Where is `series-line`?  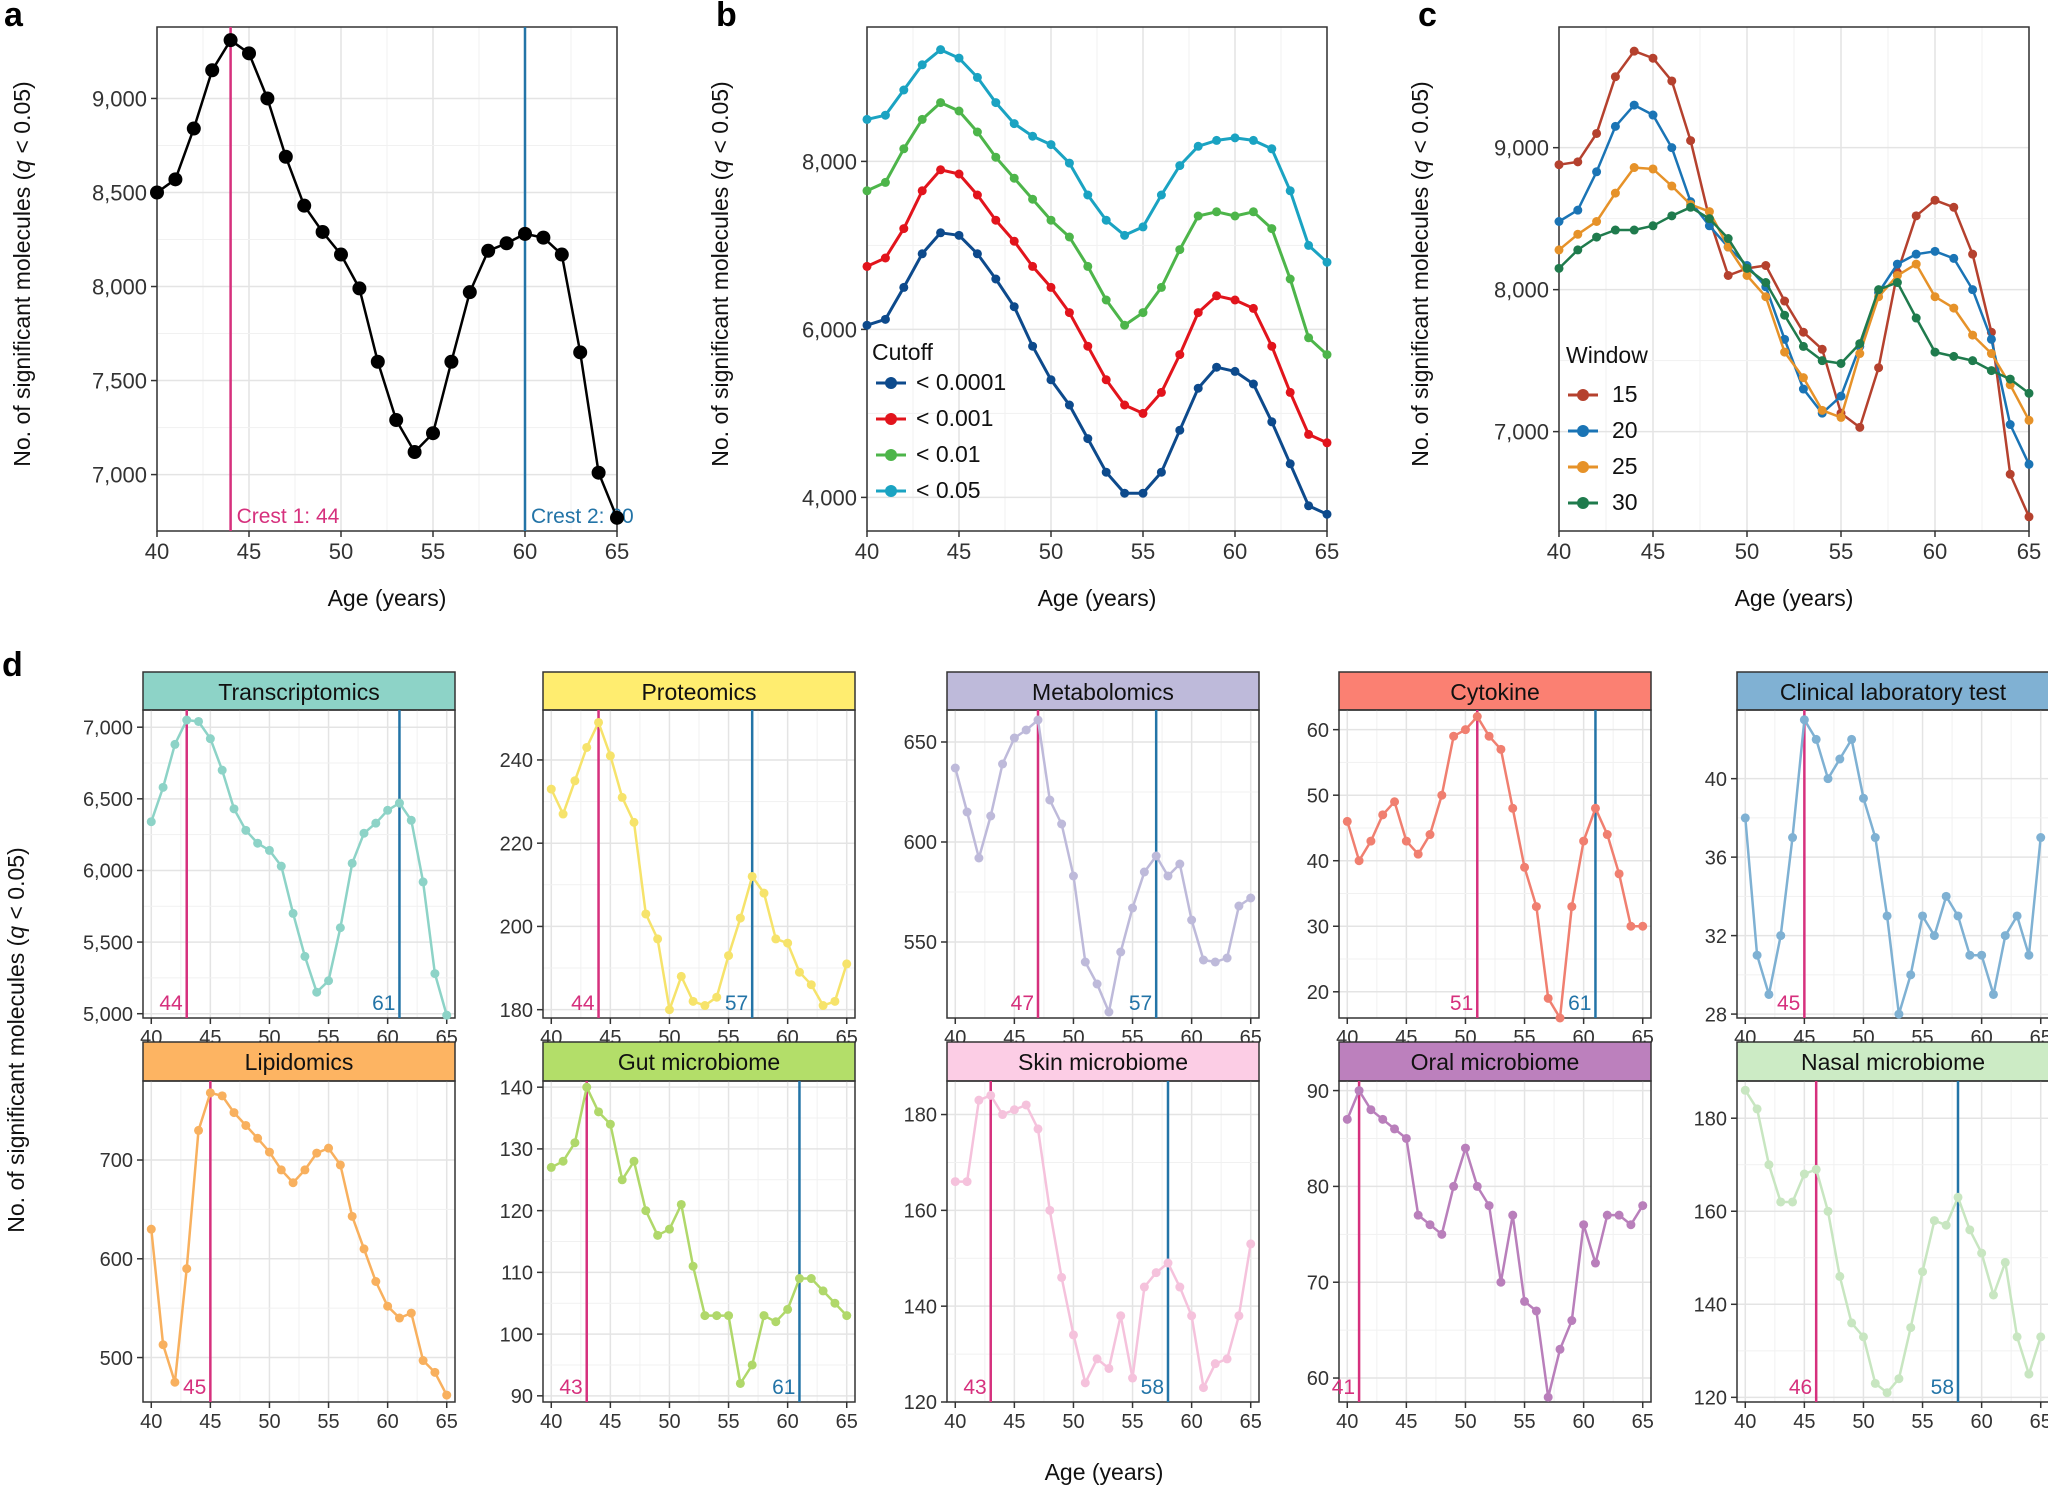
series-line is located at coordinates (699, 866).